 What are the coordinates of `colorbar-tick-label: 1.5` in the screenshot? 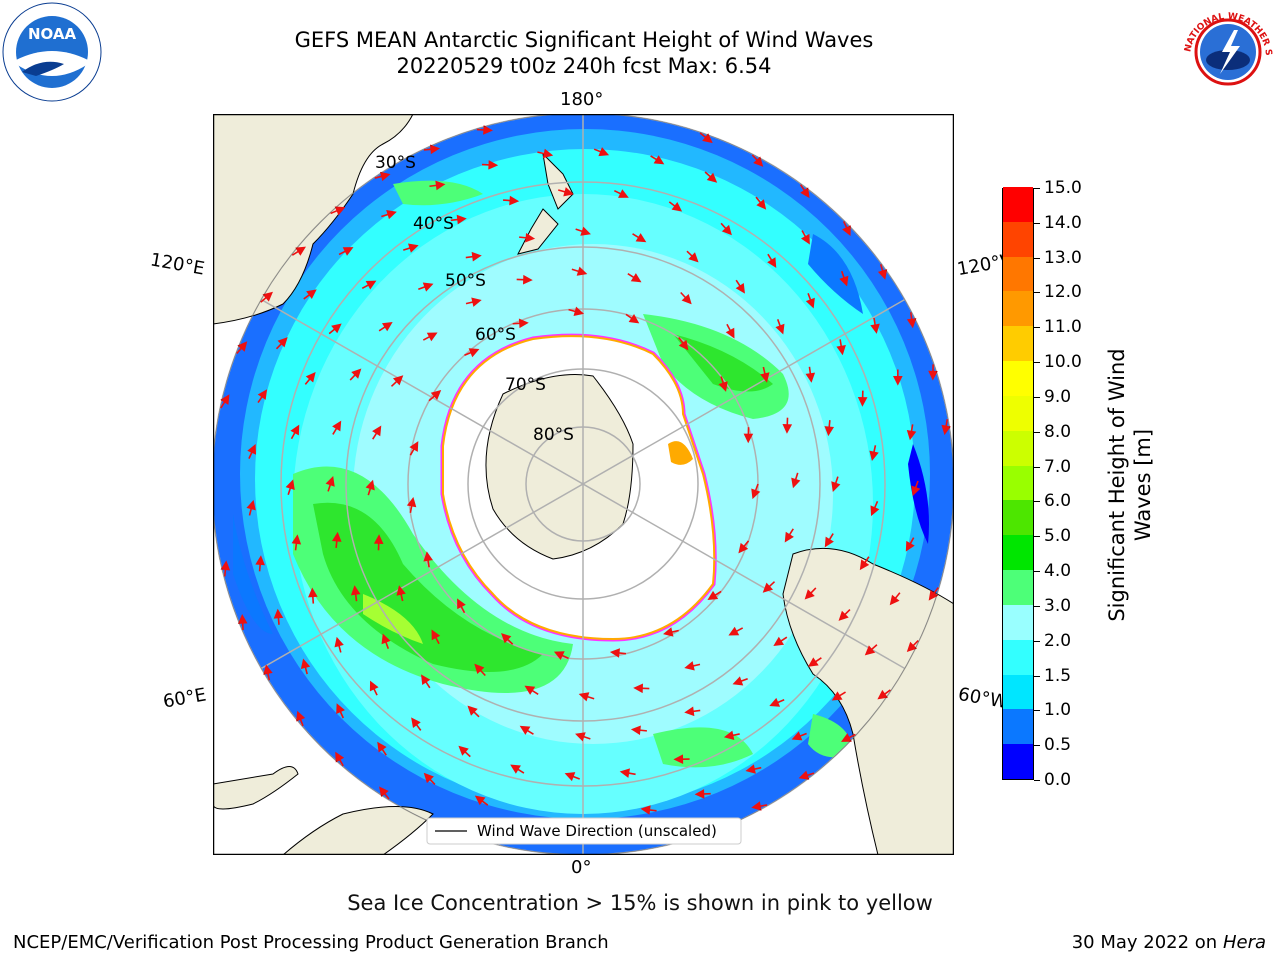 It's located at (1058, 675).